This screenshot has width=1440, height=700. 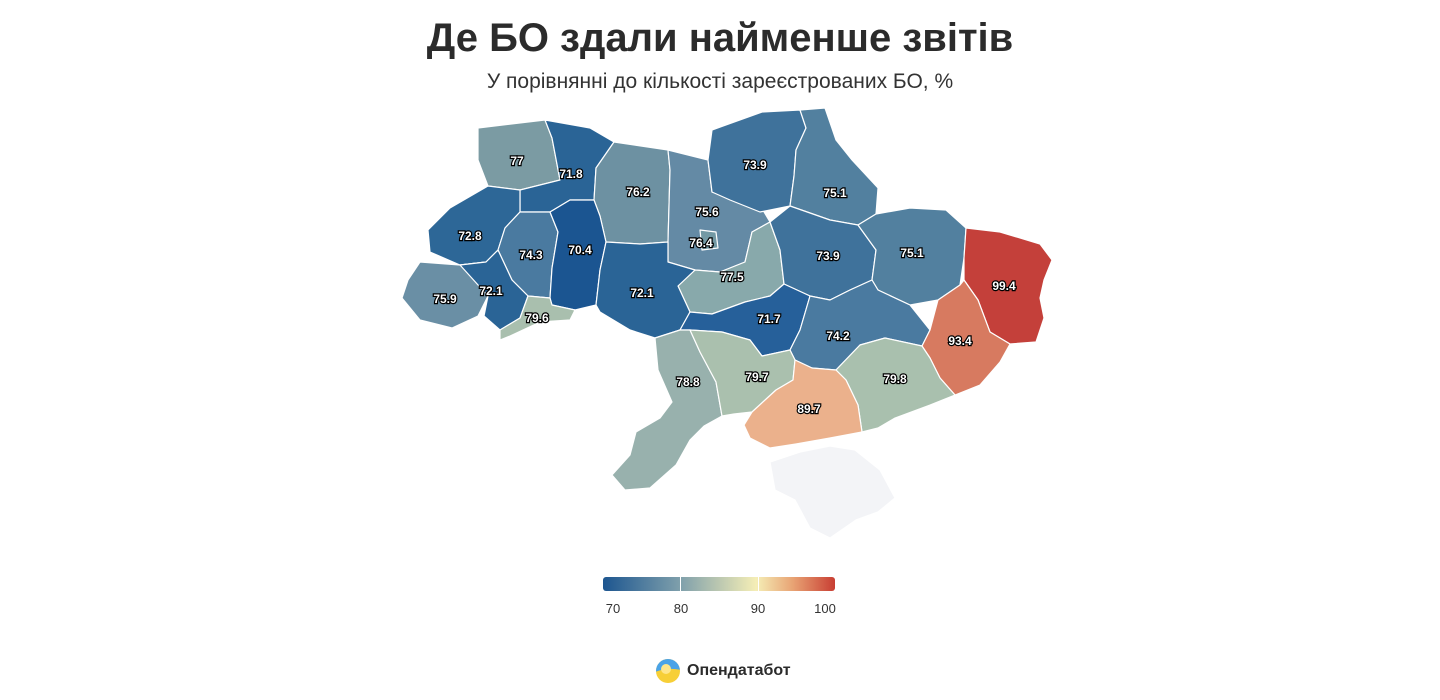 I want to click on region-chernivtsi, so click(x=537, y=318).